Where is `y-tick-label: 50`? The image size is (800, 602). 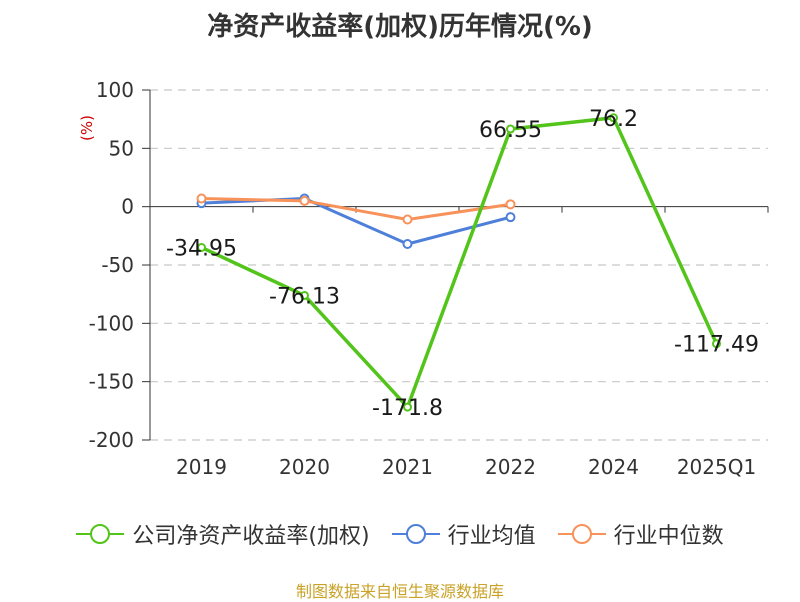
y-tick-label: 50 is located at coordinates (121, 148).